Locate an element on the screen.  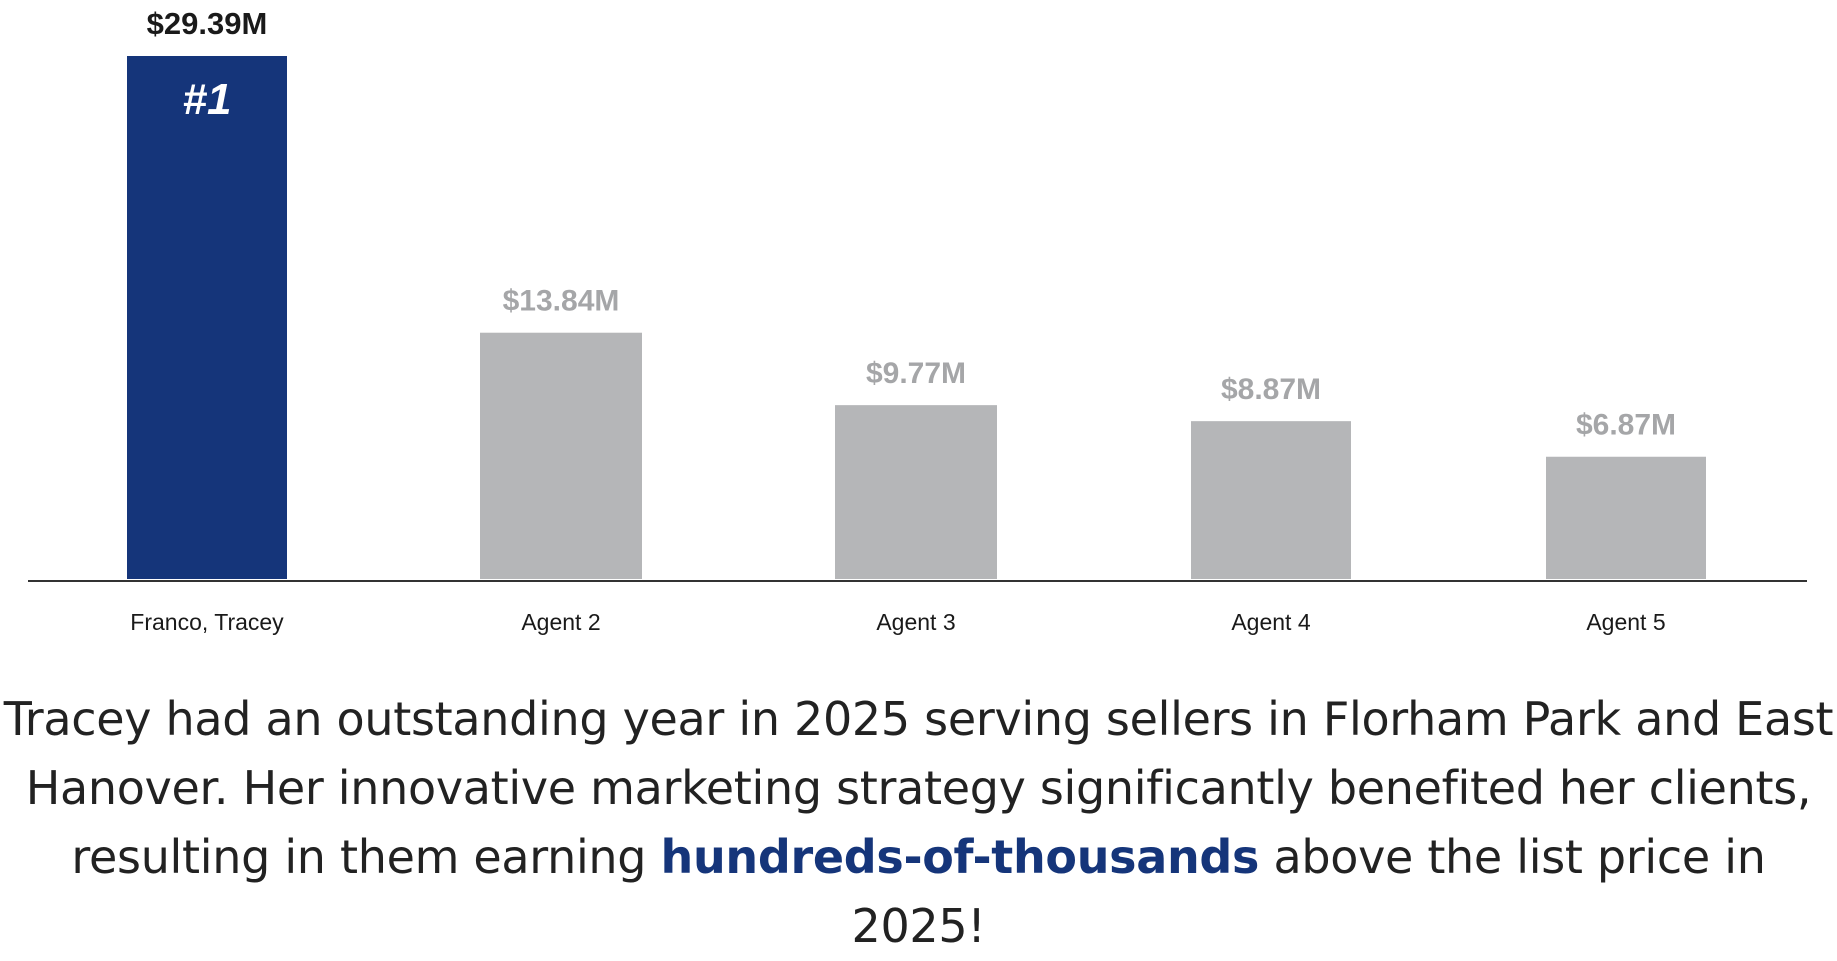
category-label-2: Agent 2 is located at coordinates (560, 622).